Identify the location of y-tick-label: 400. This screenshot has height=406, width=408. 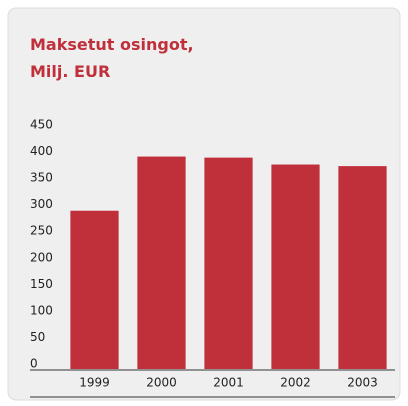
(41, 151).